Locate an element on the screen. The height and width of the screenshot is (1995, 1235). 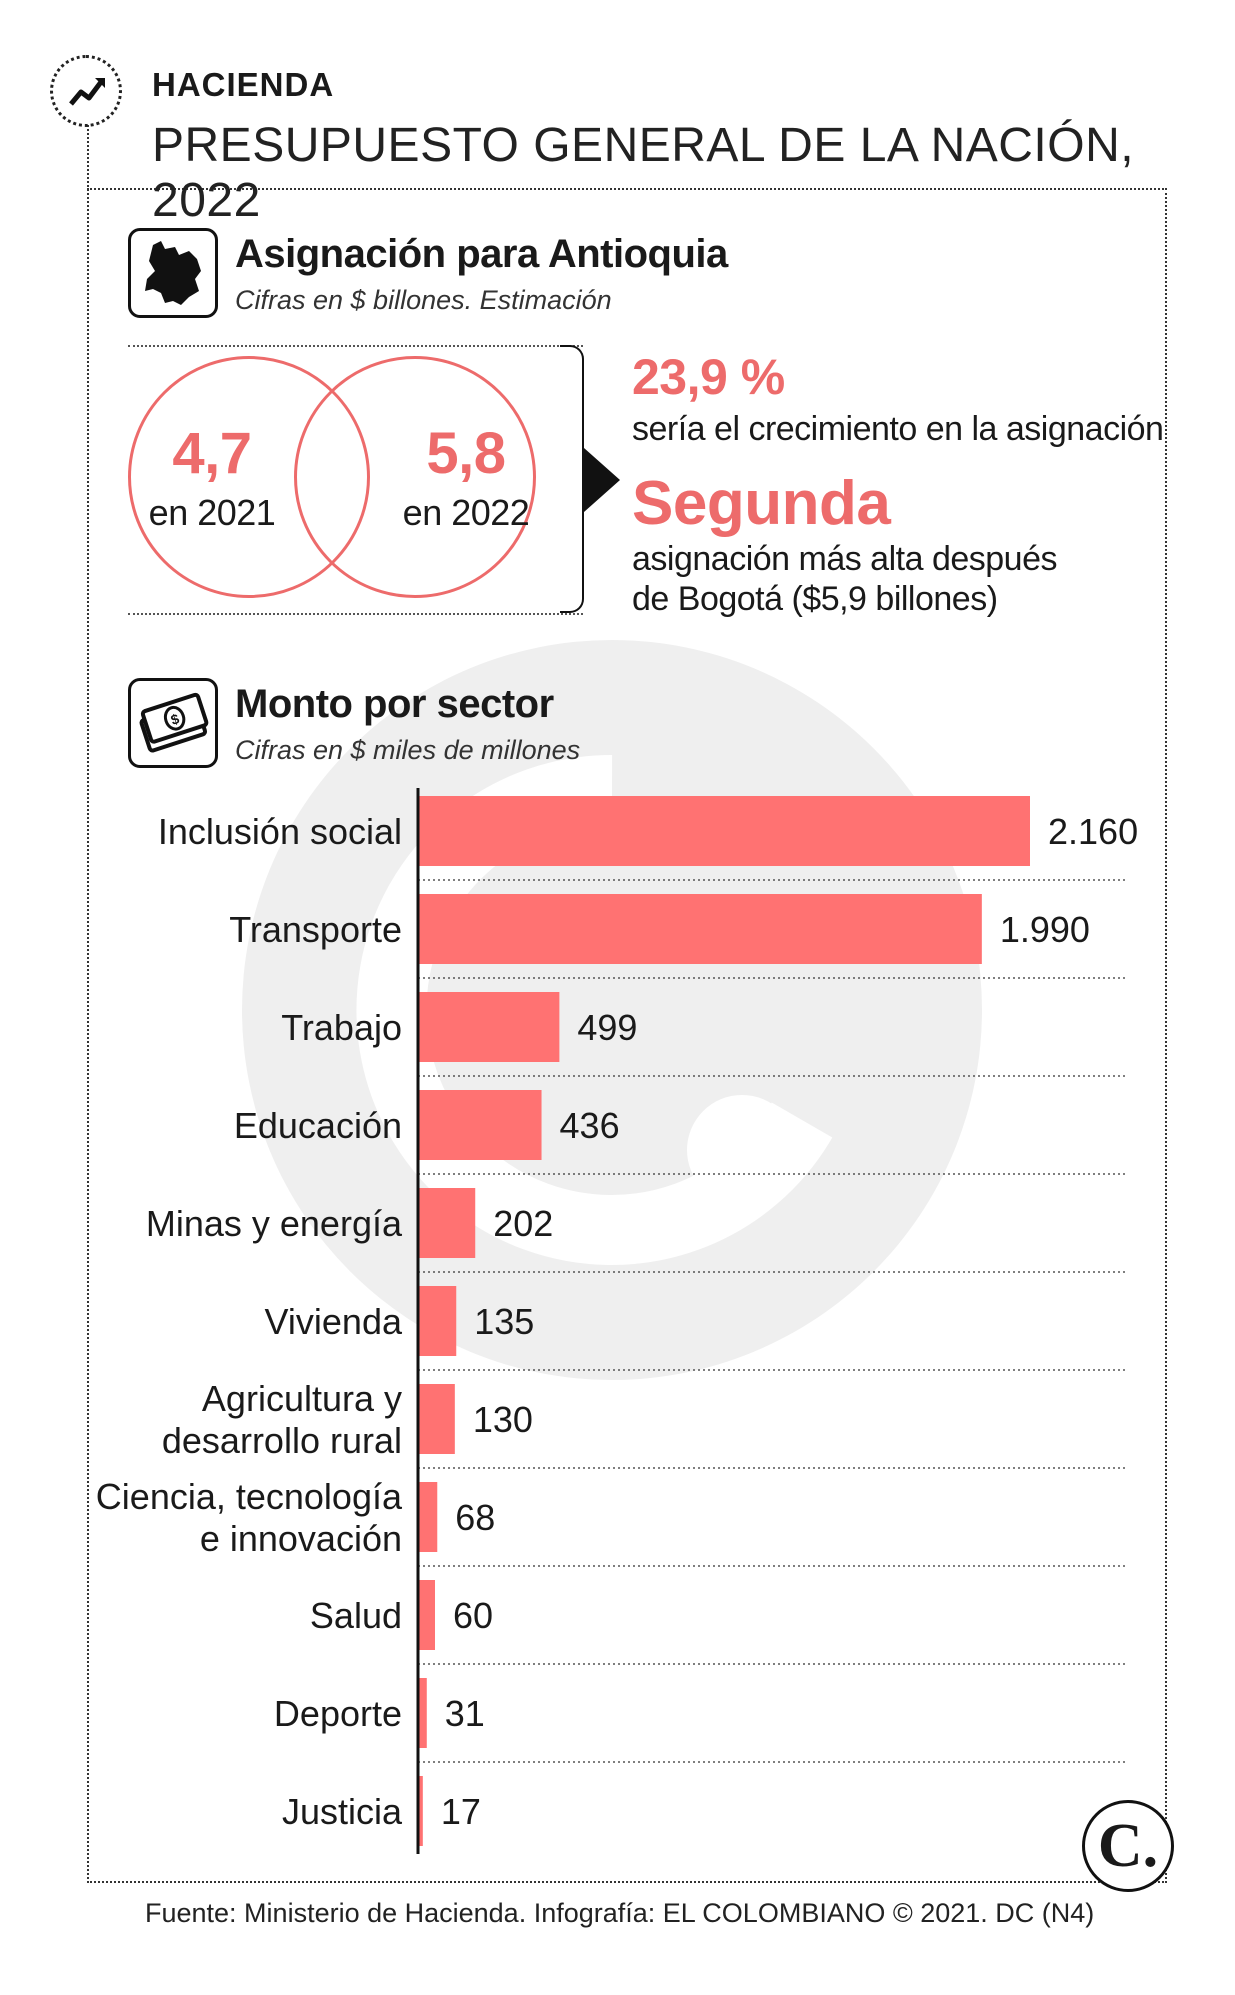
label-2021: en 2021 is located at coordinates (212, 512).